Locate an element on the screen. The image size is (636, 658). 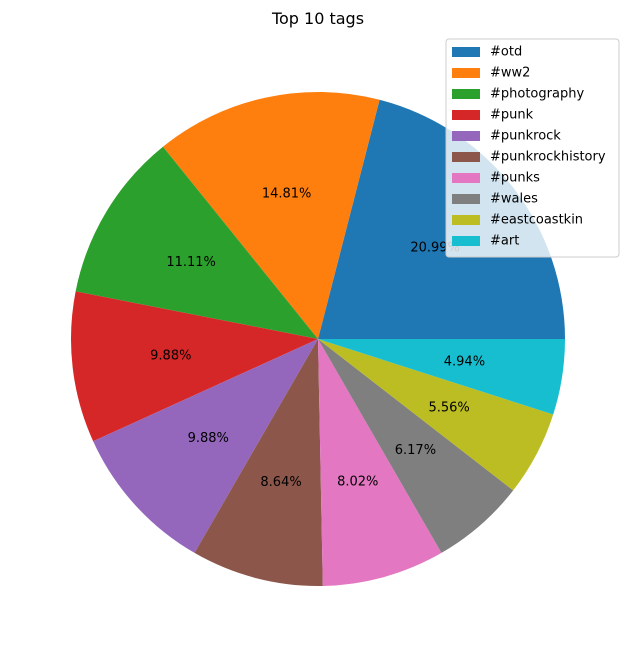
legend-label-punkrock: #punkrock is located at coordinates (525, 136).